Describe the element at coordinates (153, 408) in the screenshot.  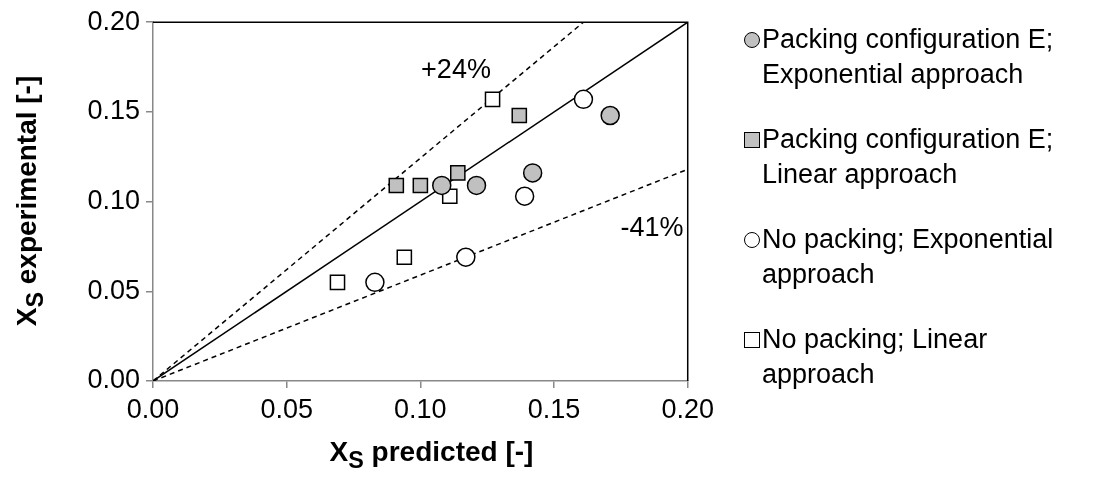
I see `x-tick-label: 0.00` at that location.